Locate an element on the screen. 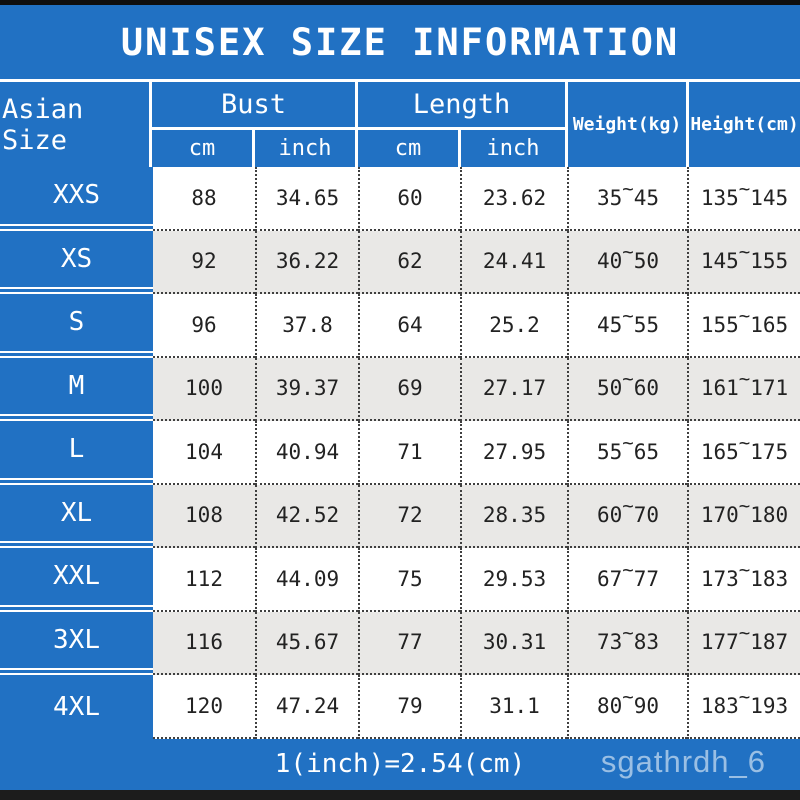  length-cm-value: 64 is located at coordinates (409, 326).